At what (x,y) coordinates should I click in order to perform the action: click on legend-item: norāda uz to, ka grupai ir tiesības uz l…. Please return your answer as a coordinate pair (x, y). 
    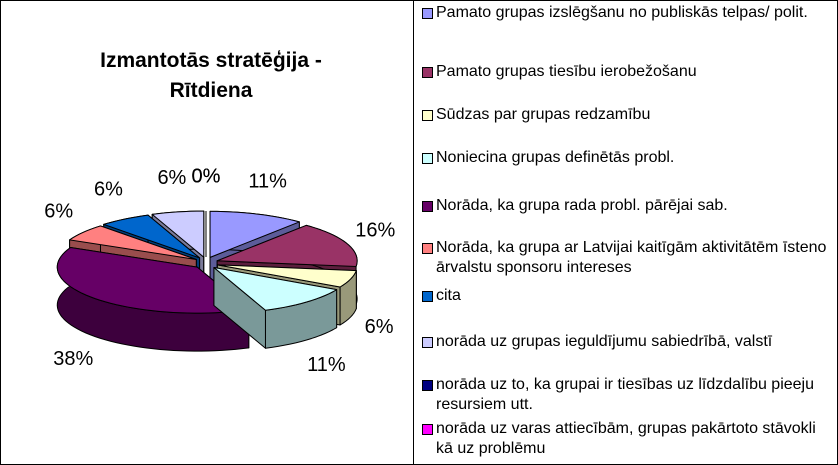
    Looking at the image, I should click on (628, 395).